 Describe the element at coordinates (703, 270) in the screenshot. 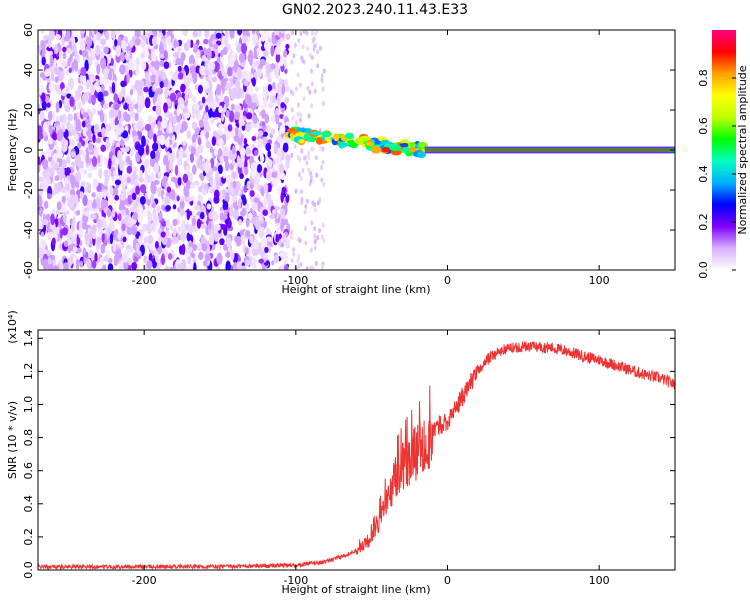

I see `colorbar-tick-label: 0.0` at that location.